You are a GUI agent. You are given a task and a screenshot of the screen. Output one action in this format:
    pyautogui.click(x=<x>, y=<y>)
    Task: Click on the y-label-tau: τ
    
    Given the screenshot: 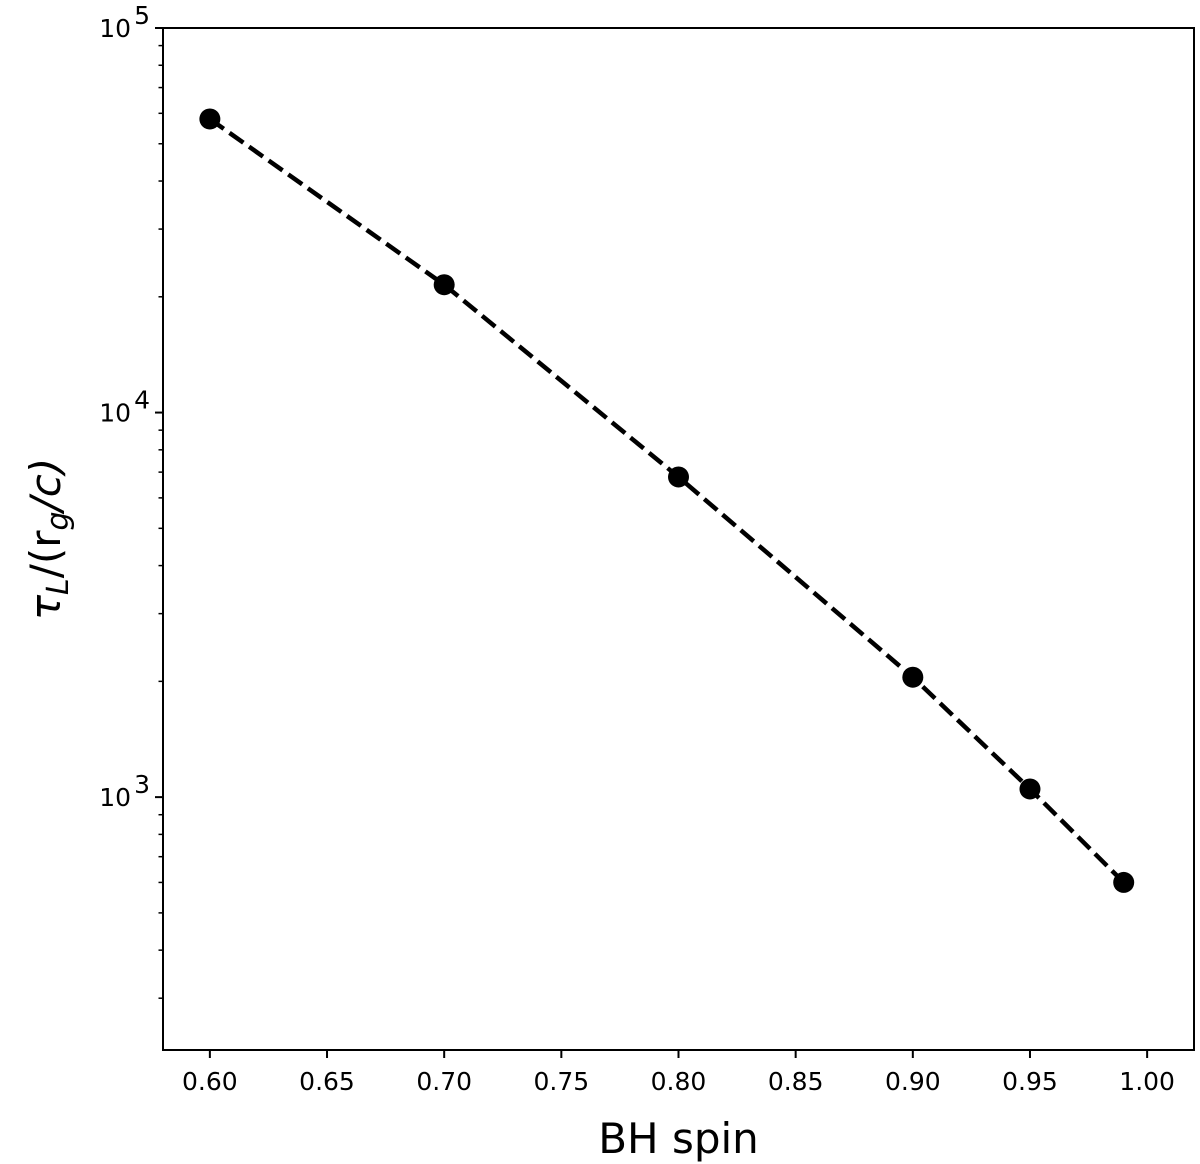 What is the action you would take?
    pyautogui.click(x=45, y=607)
    